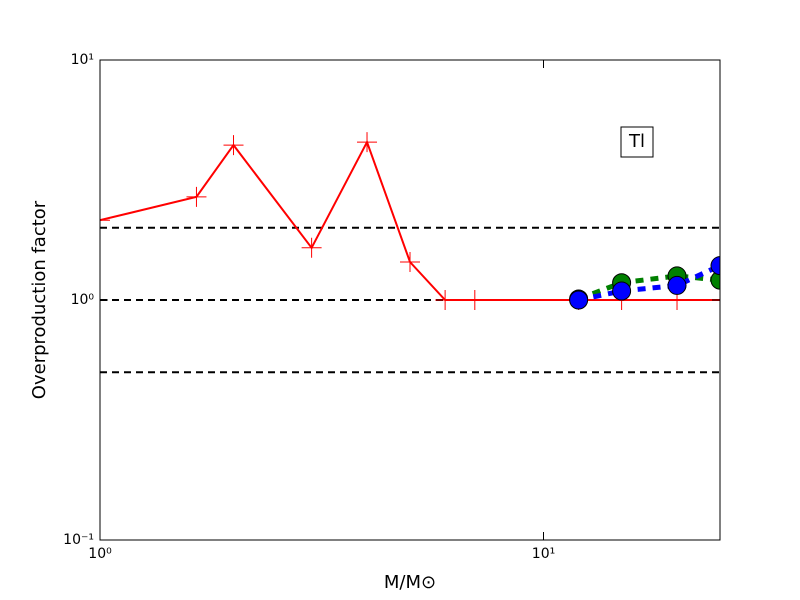 The image size is (800, 600). I want to click on annotation: Tl, so click(636, 141).